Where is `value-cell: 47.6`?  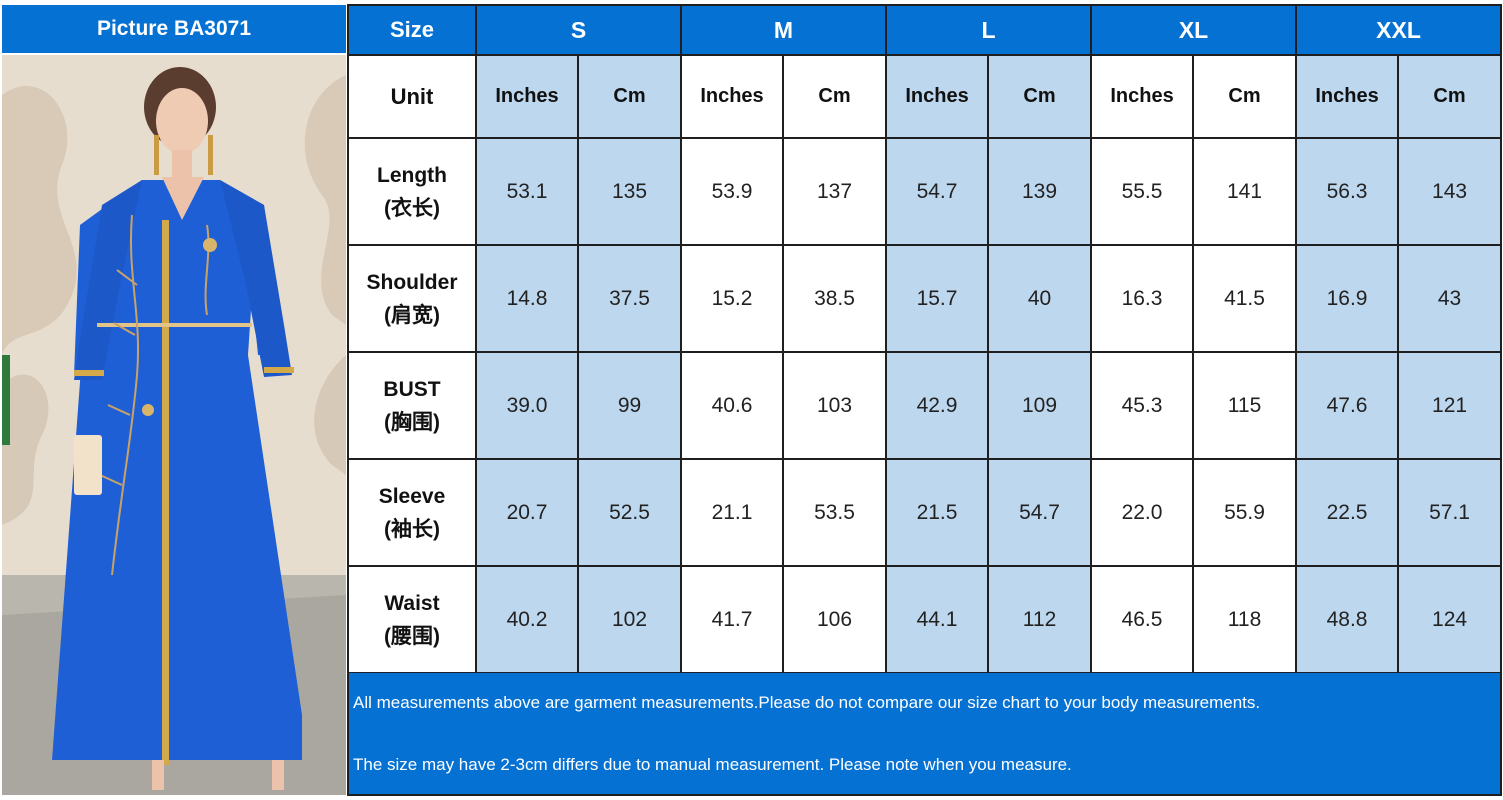 value-cell: 47.6 is located at coordinates (1347, 405).